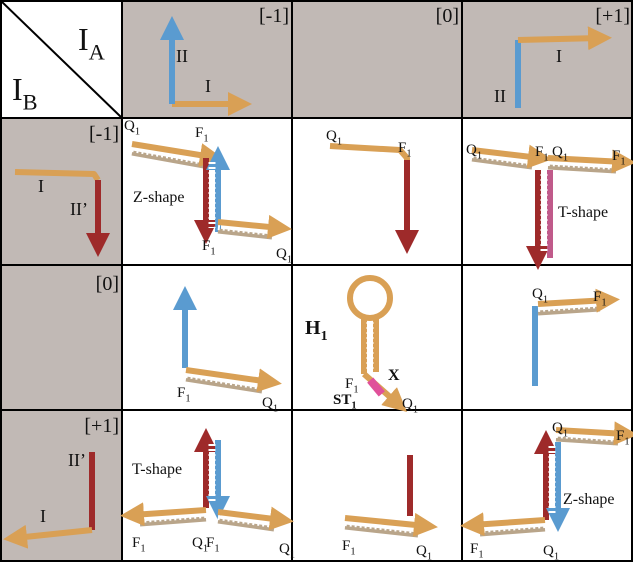 Image resolution: width=633 pixels, height=562 pixels. Describe the element at coordinates (30, 102) in the screenshot. I see `label-sub: B` at that location.